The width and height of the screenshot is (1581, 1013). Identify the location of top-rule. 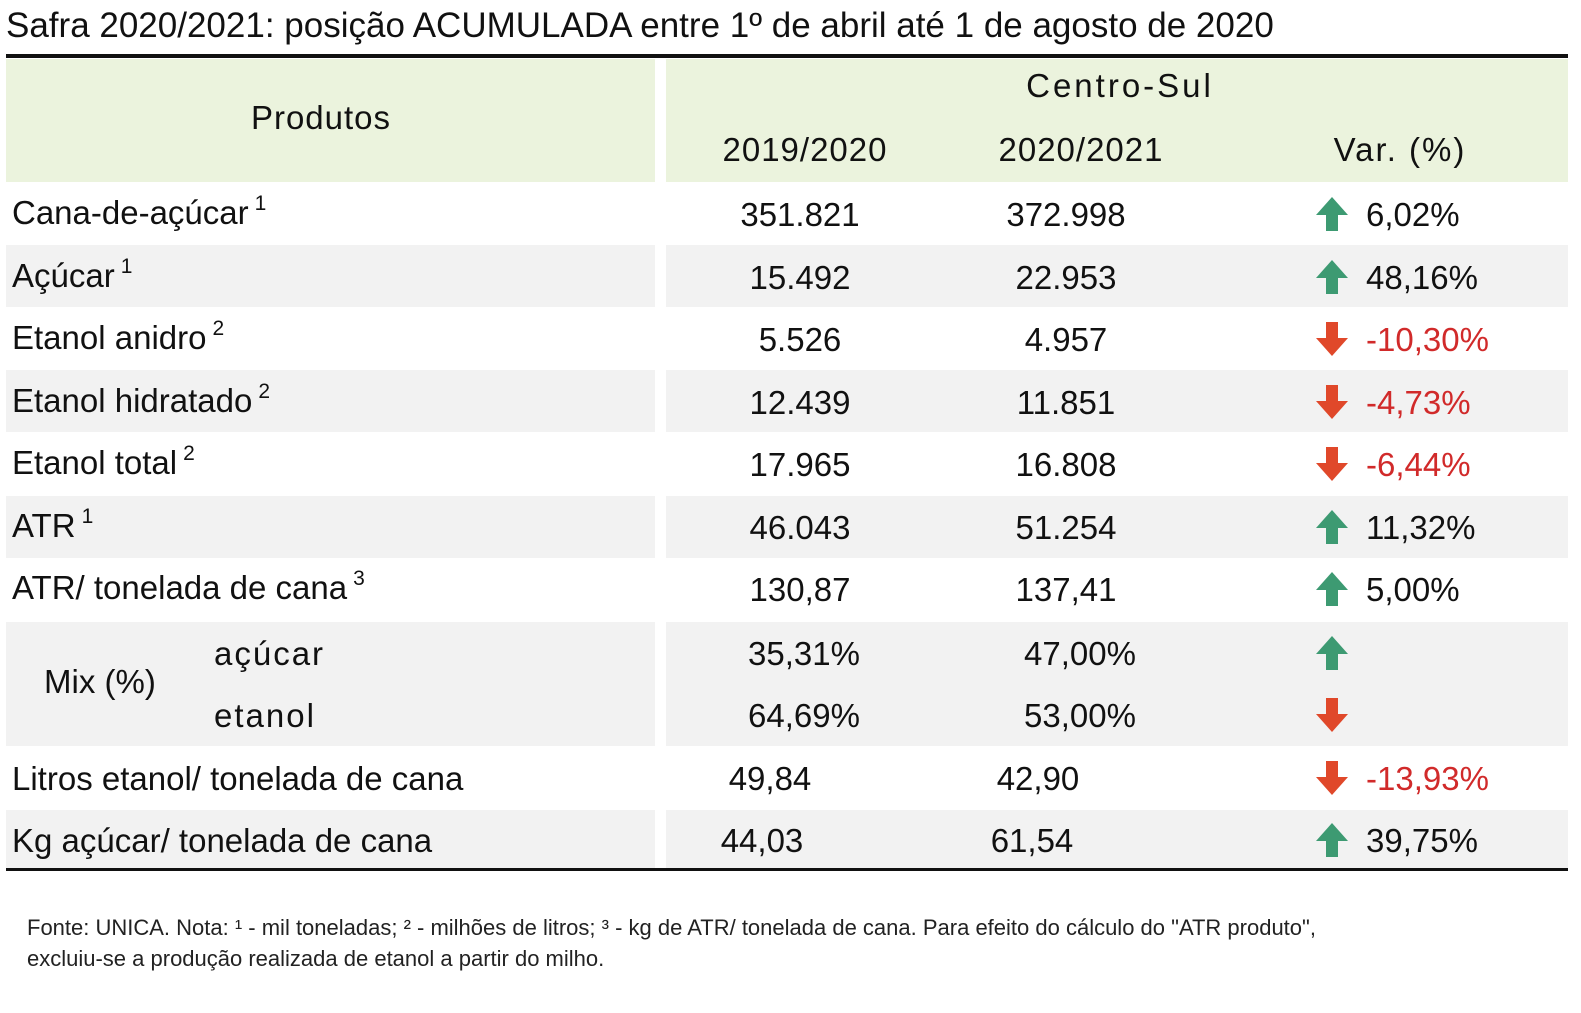
(787, 56).